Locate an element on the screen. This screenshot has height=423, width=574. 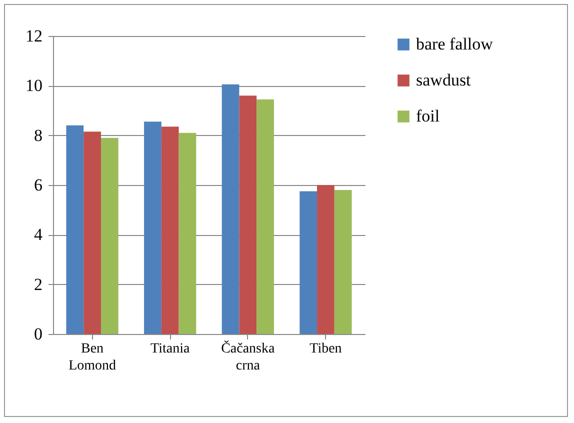
x-tick-label: Tiben is located at coordinates (326, 349).